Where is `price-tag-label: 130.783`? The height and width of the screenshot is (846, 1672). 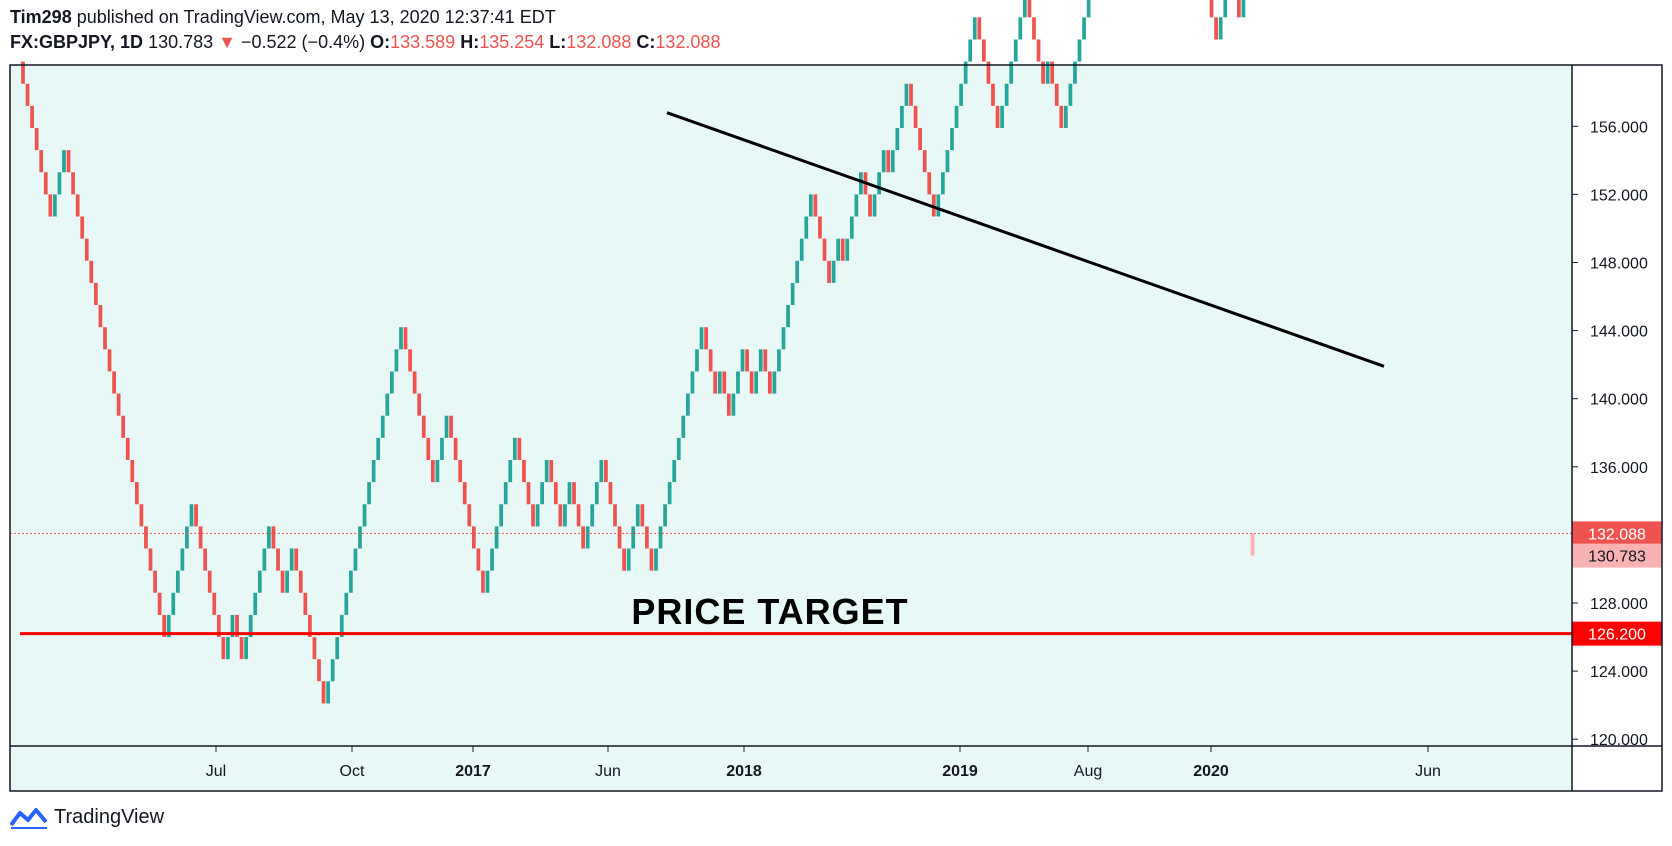 price-tag-label: 130.783 is located at coordinates (1617, 557).